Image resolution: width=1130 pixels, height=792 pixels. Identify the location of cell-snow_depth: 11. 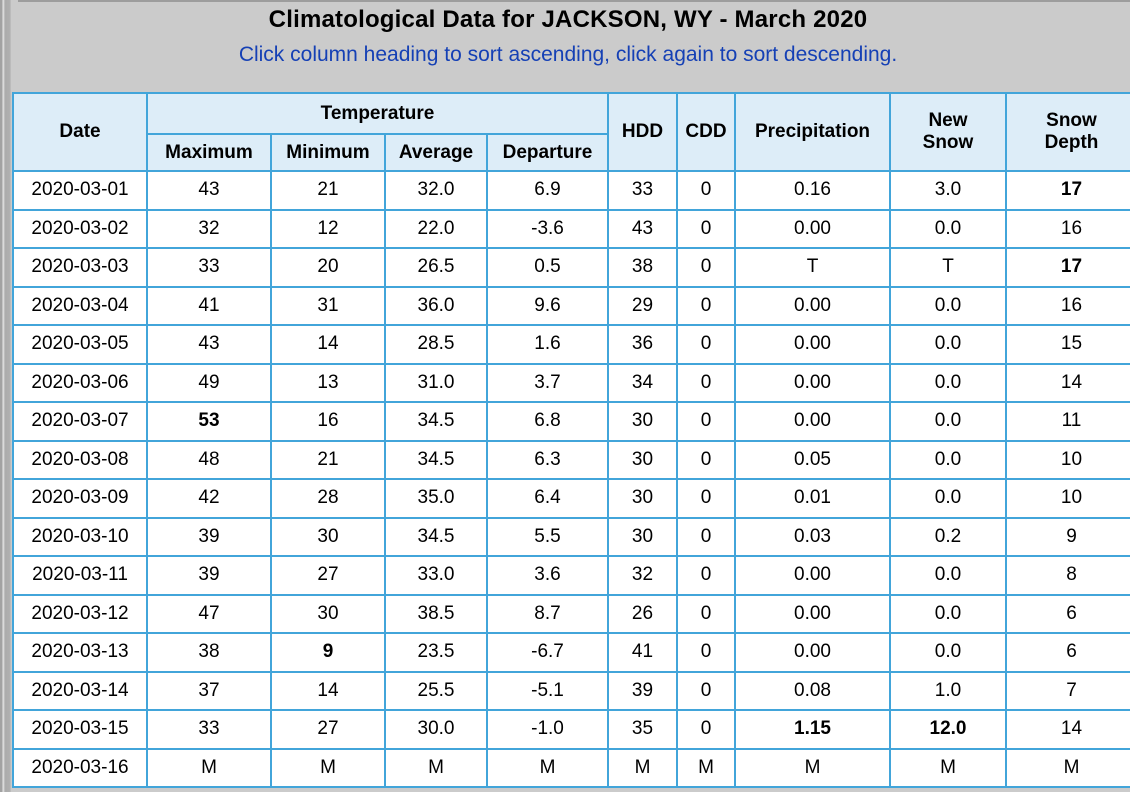
(1067, 421).